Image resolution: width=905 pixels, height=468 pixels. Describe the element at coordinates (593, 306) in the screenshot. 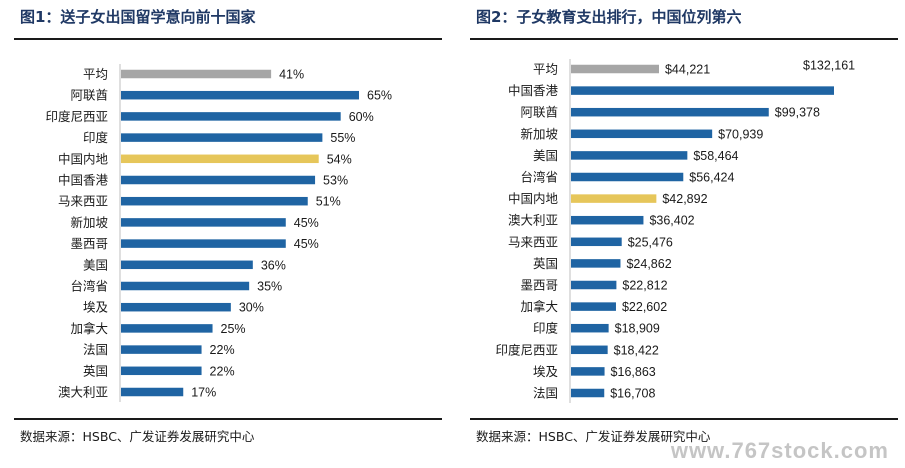

I see `bar-加拿大` at that location.